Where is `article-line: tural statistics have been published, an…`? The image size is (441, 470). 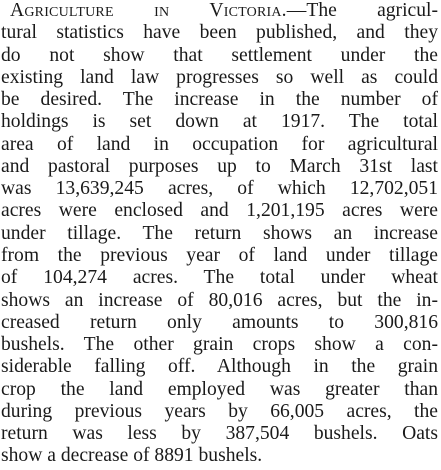
article-line: tural statistics have been published, an… is located at coordinates (219, 33).